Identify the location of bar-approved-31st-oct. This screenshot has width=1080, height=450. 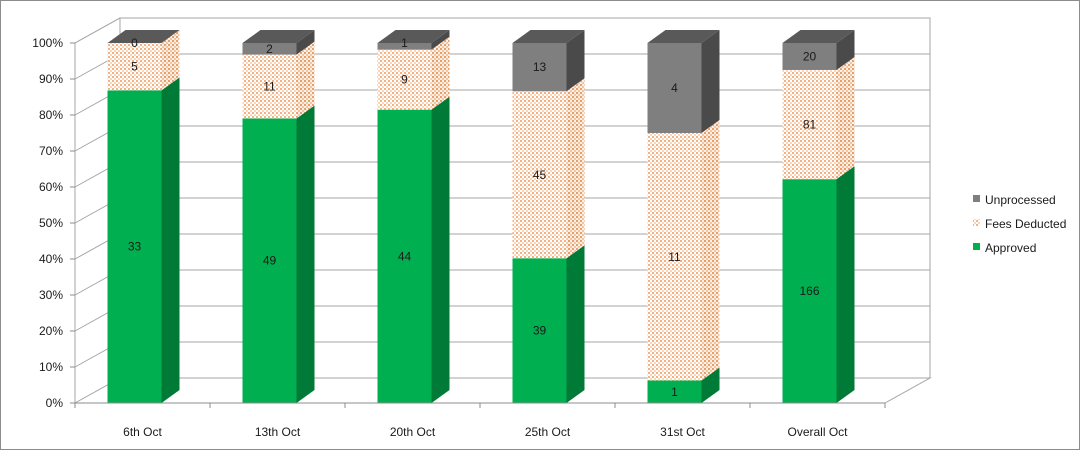
(674, 391).